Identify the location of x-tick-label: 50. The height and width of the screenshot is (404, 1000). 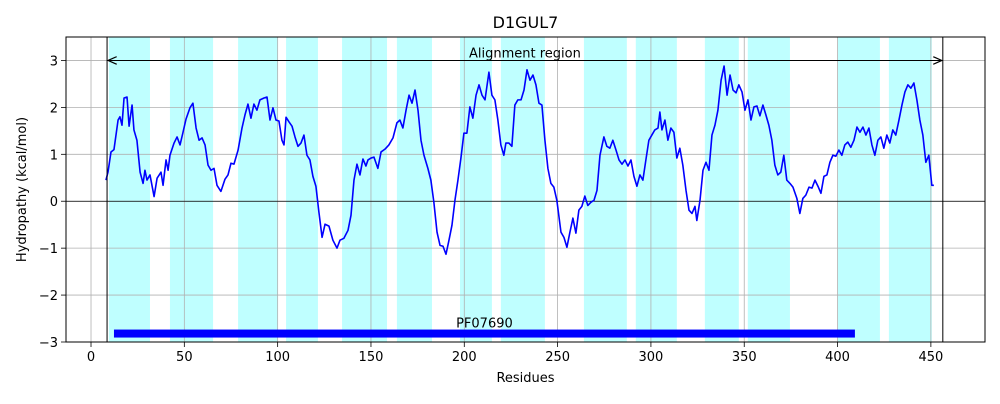
(184, 357).